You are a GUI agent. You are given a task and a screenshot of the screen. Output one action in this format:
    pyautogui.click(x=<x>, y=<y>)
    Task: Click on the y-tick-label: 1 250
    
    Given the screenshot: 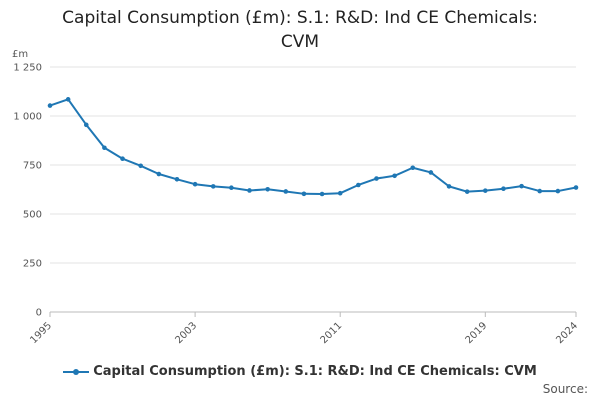 What is the action you would take?
    pyautogui.click(x=27, y=68)
    